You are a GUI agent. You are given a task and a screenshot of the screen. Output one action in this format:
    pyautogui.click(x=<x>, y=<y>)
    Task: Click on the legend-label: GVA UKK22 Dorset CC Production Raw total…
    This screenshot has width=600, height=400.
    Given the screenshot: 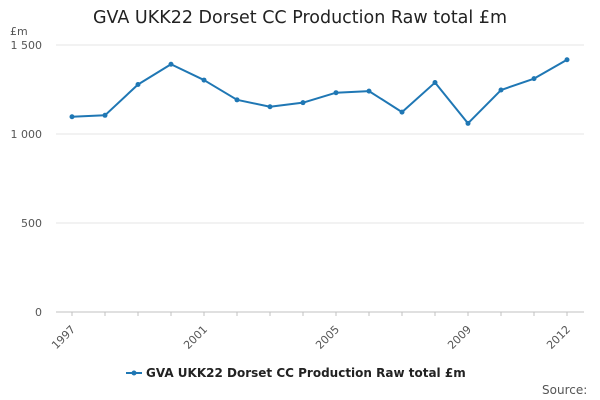 What is the action you would take?
    pyautogui.click(x=306, y=373)
    